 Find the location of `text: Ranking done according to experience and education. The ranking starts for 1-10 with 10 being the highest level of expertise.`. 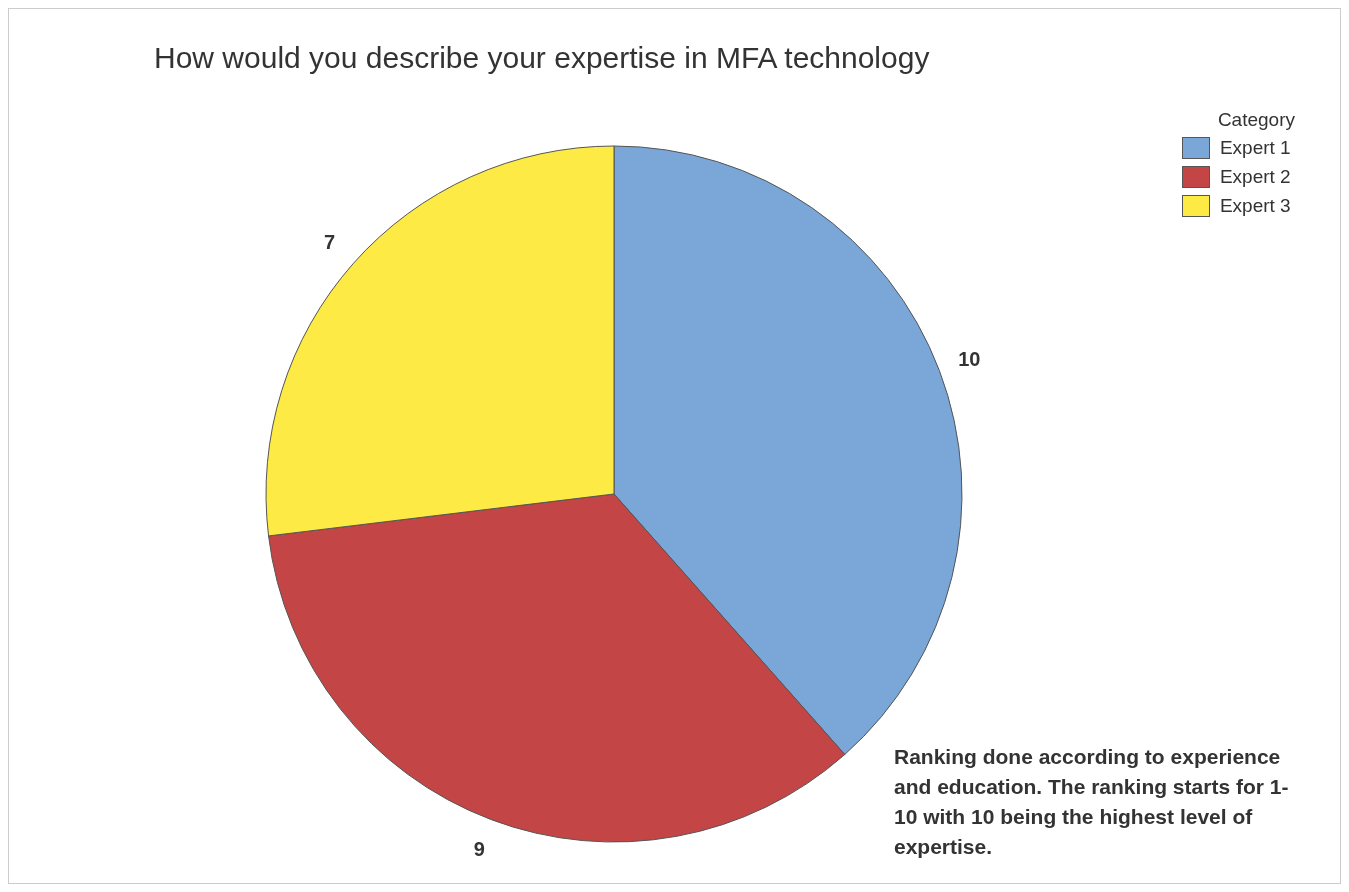

text: Ranking done according to experience and education. The ranking starts for 1-10 with 10 being the highest level of expertise. is located at coordinates (1092, 802).